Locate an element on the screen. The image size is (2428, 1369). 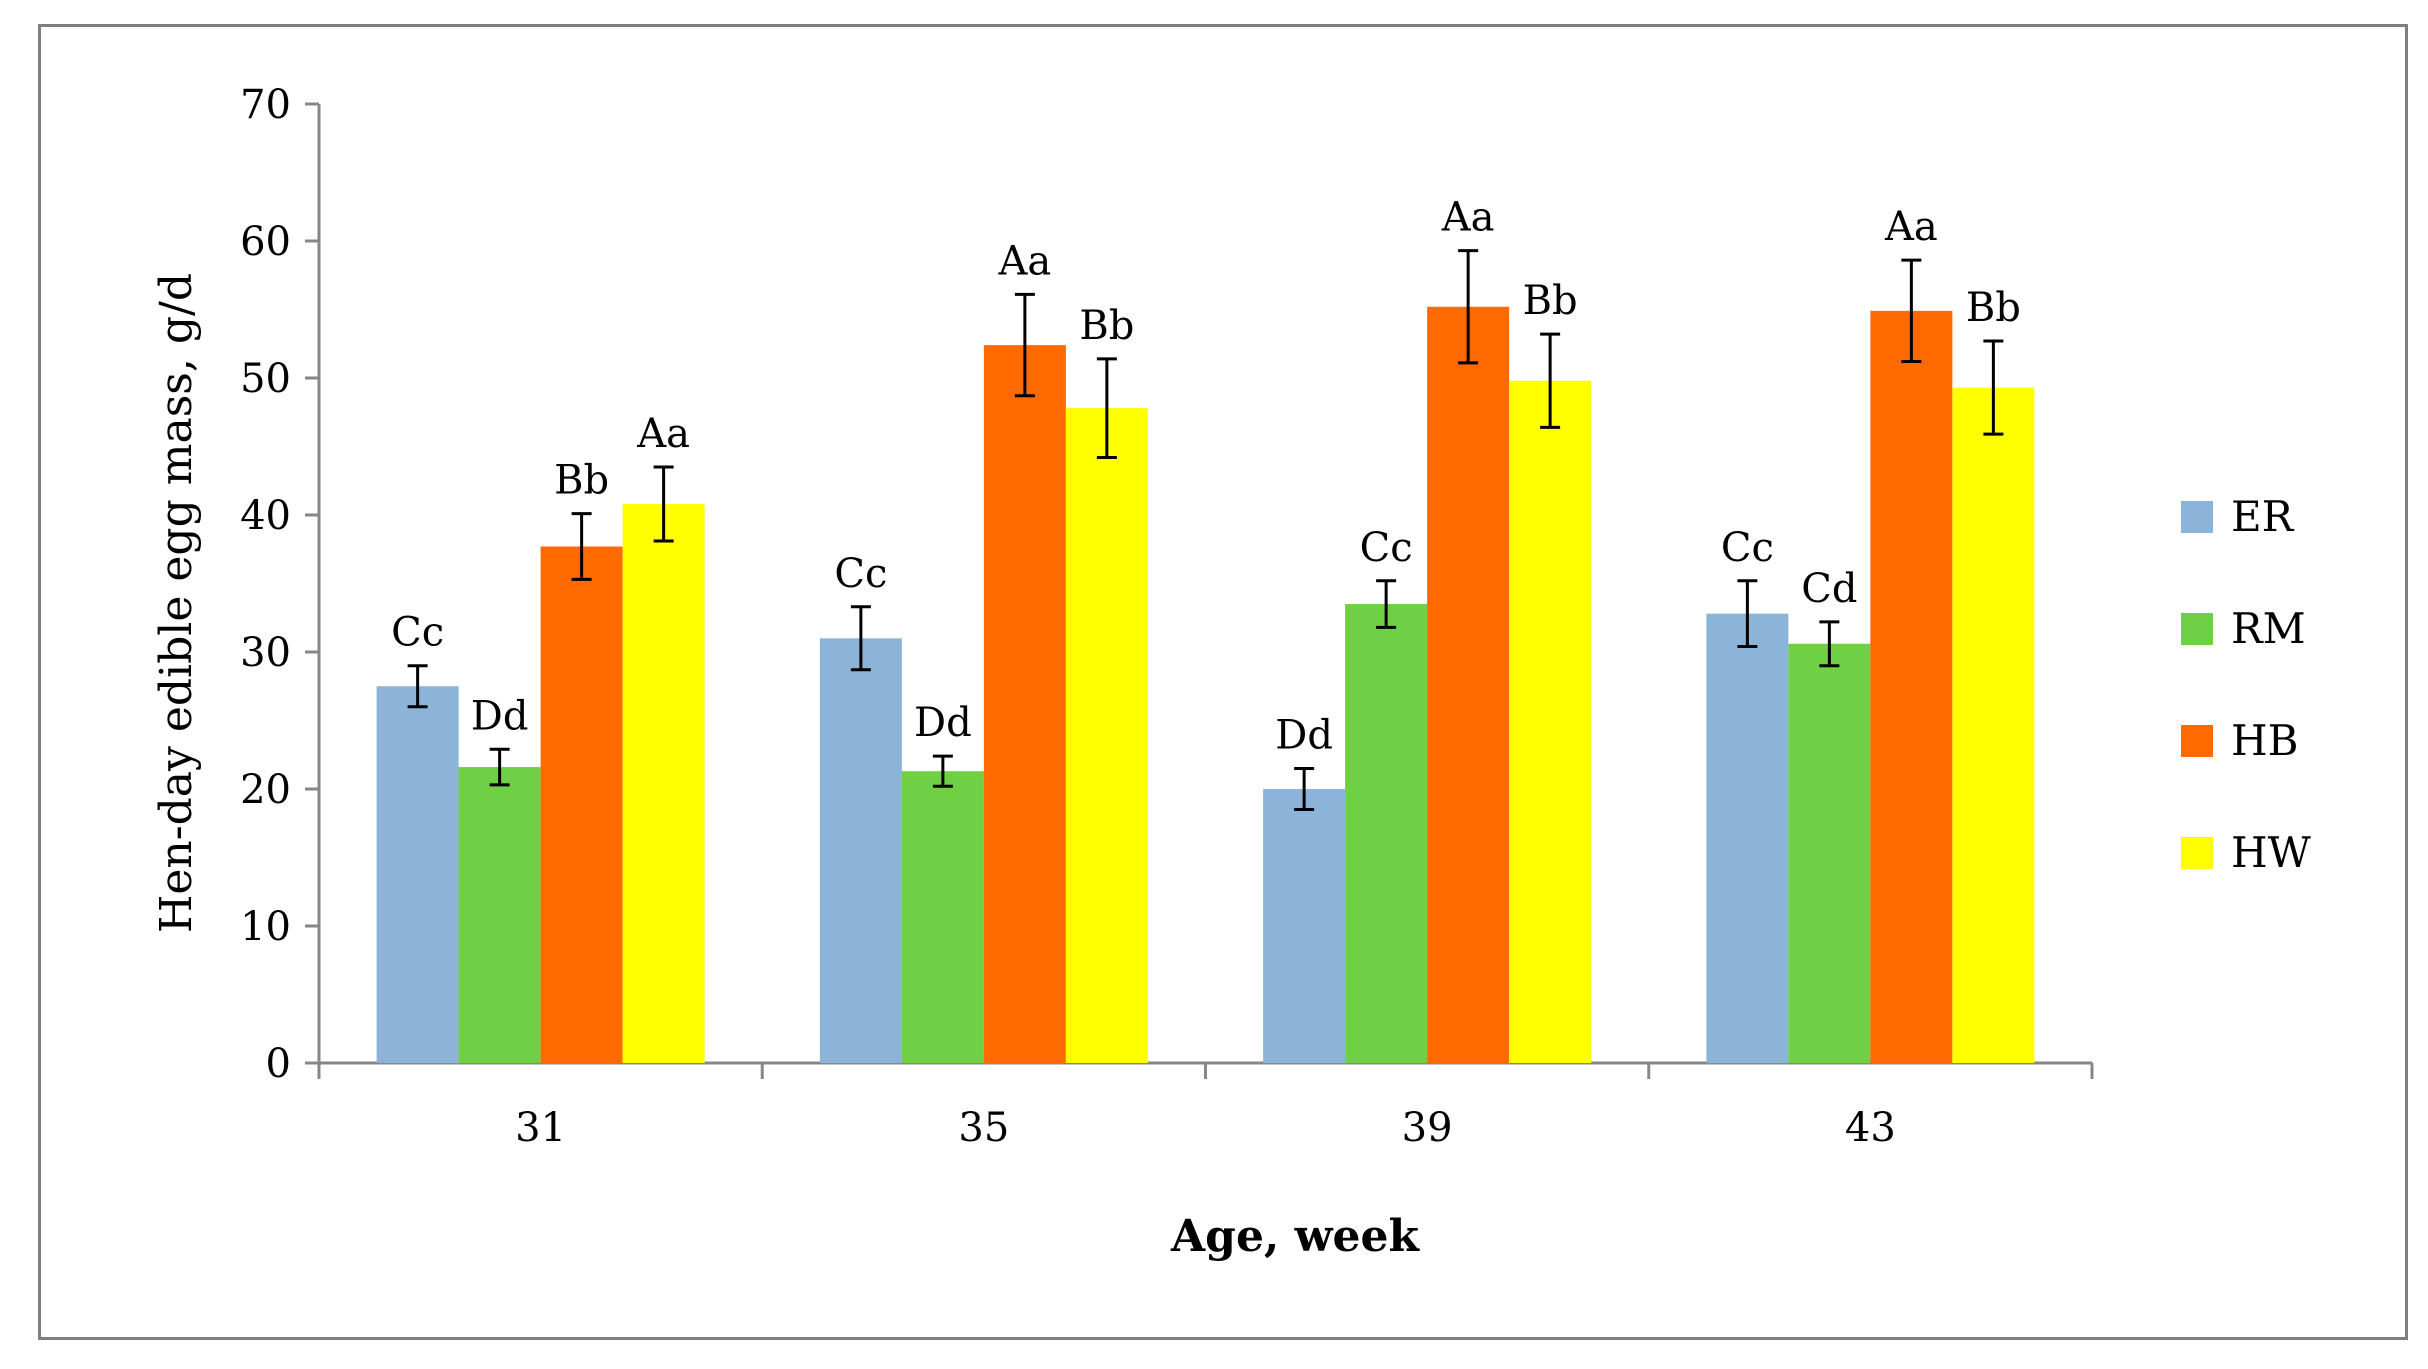
legend-label: RM is located at coordinates (2268, 628).